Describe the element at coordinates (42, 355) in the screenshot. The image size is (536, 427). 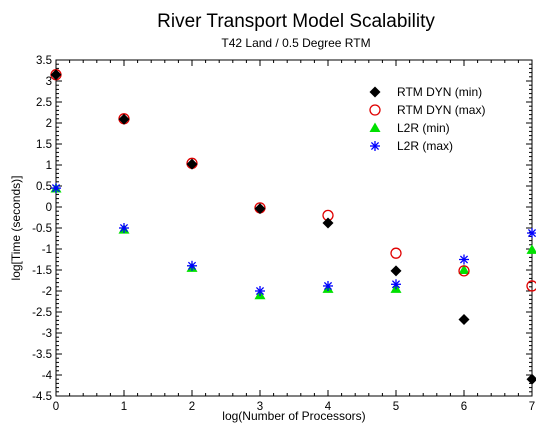
I see `y-tick-label: -3.5` at that location.